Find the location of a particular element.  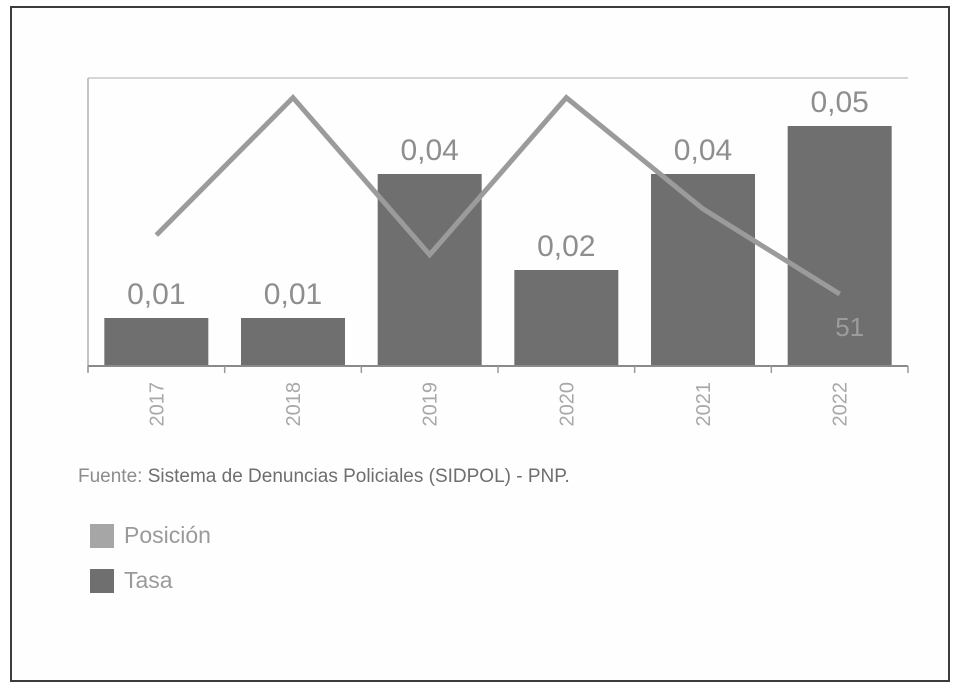

source-prefix: Fuente: is located at coordinates (113, 476).